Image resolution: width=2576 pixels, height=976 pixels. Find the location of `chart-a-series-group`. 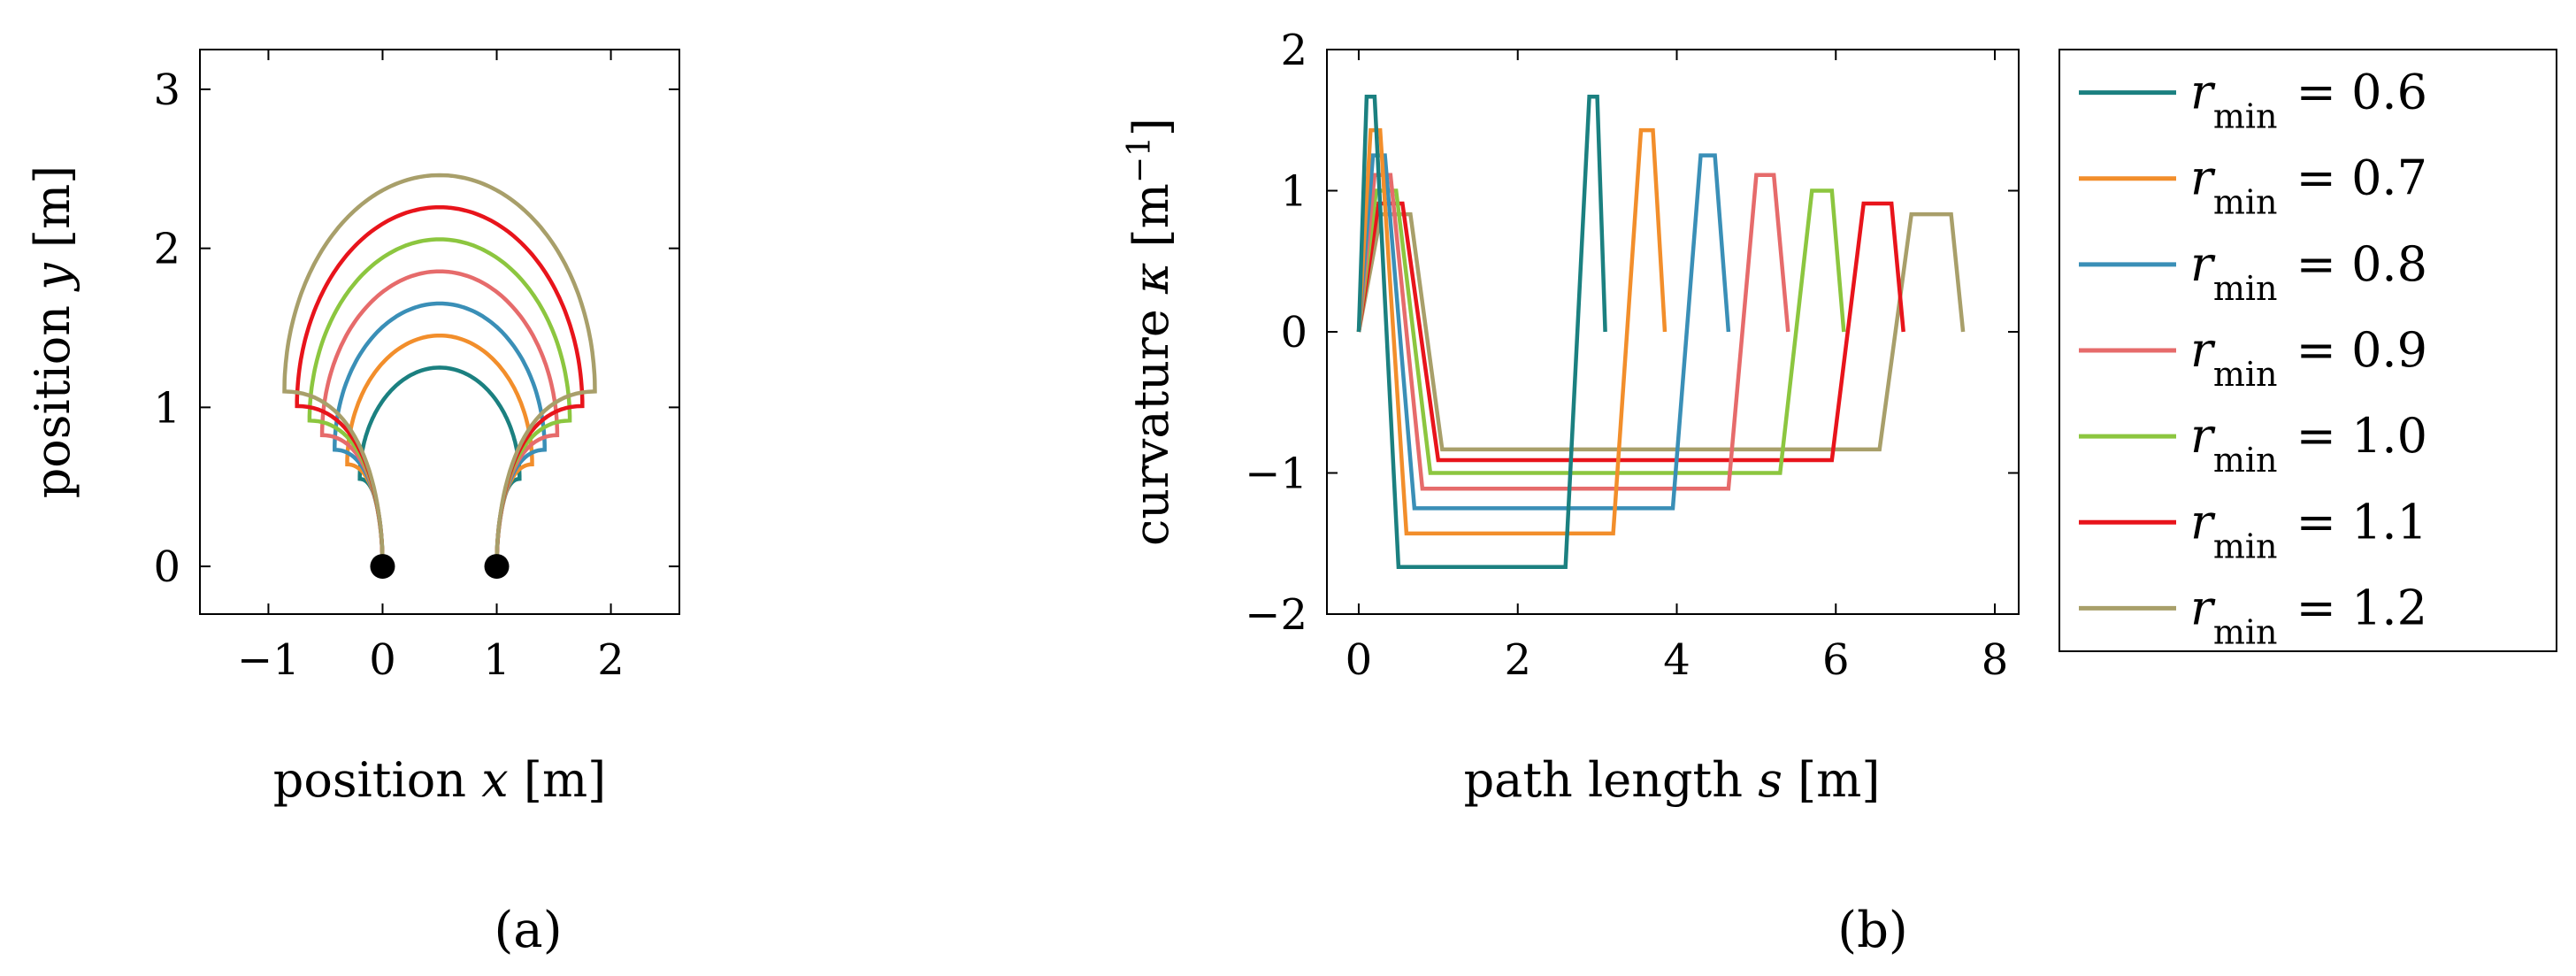

chart-a-series-group is located at coordinates (439, 370).